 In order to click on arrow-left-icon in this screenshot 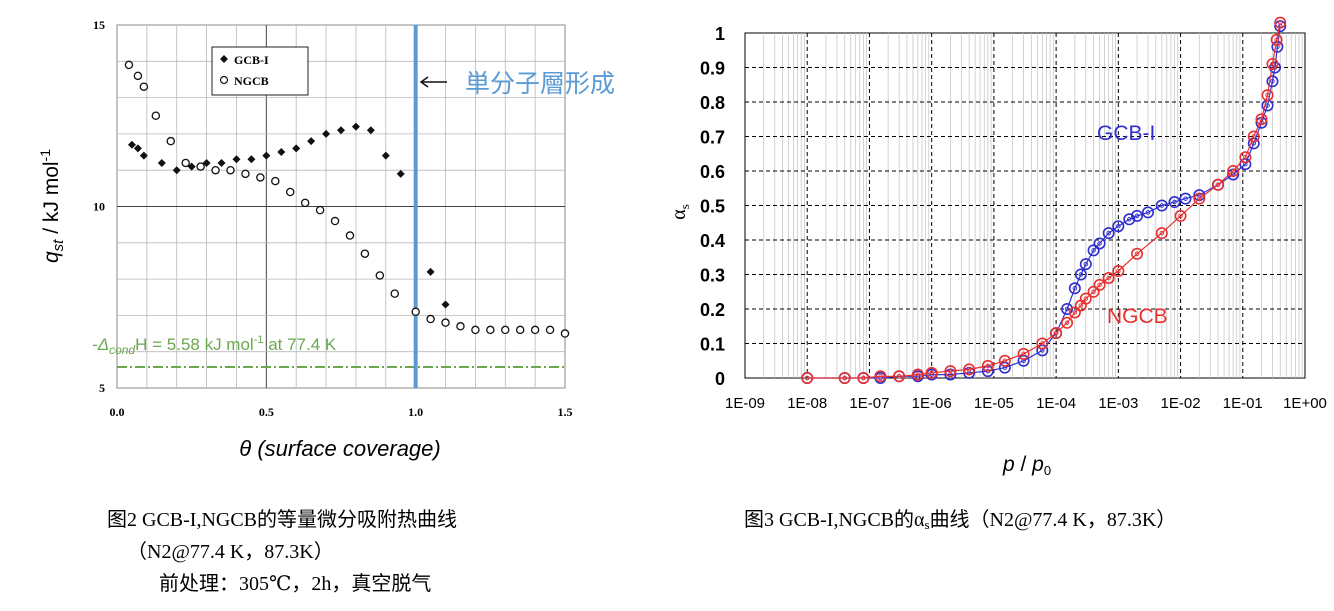, I will do `click(433, 82)`.